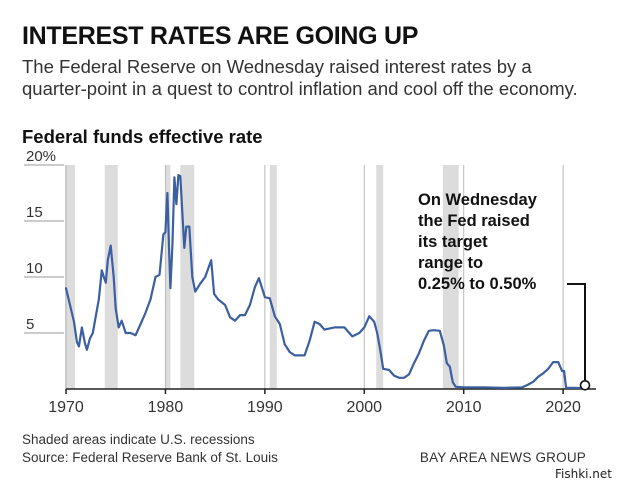 This screenshot has height=485, width=620. Describe the element at coordinates (576, 332) in the screenshot. I see `annotation-leader` at that location.